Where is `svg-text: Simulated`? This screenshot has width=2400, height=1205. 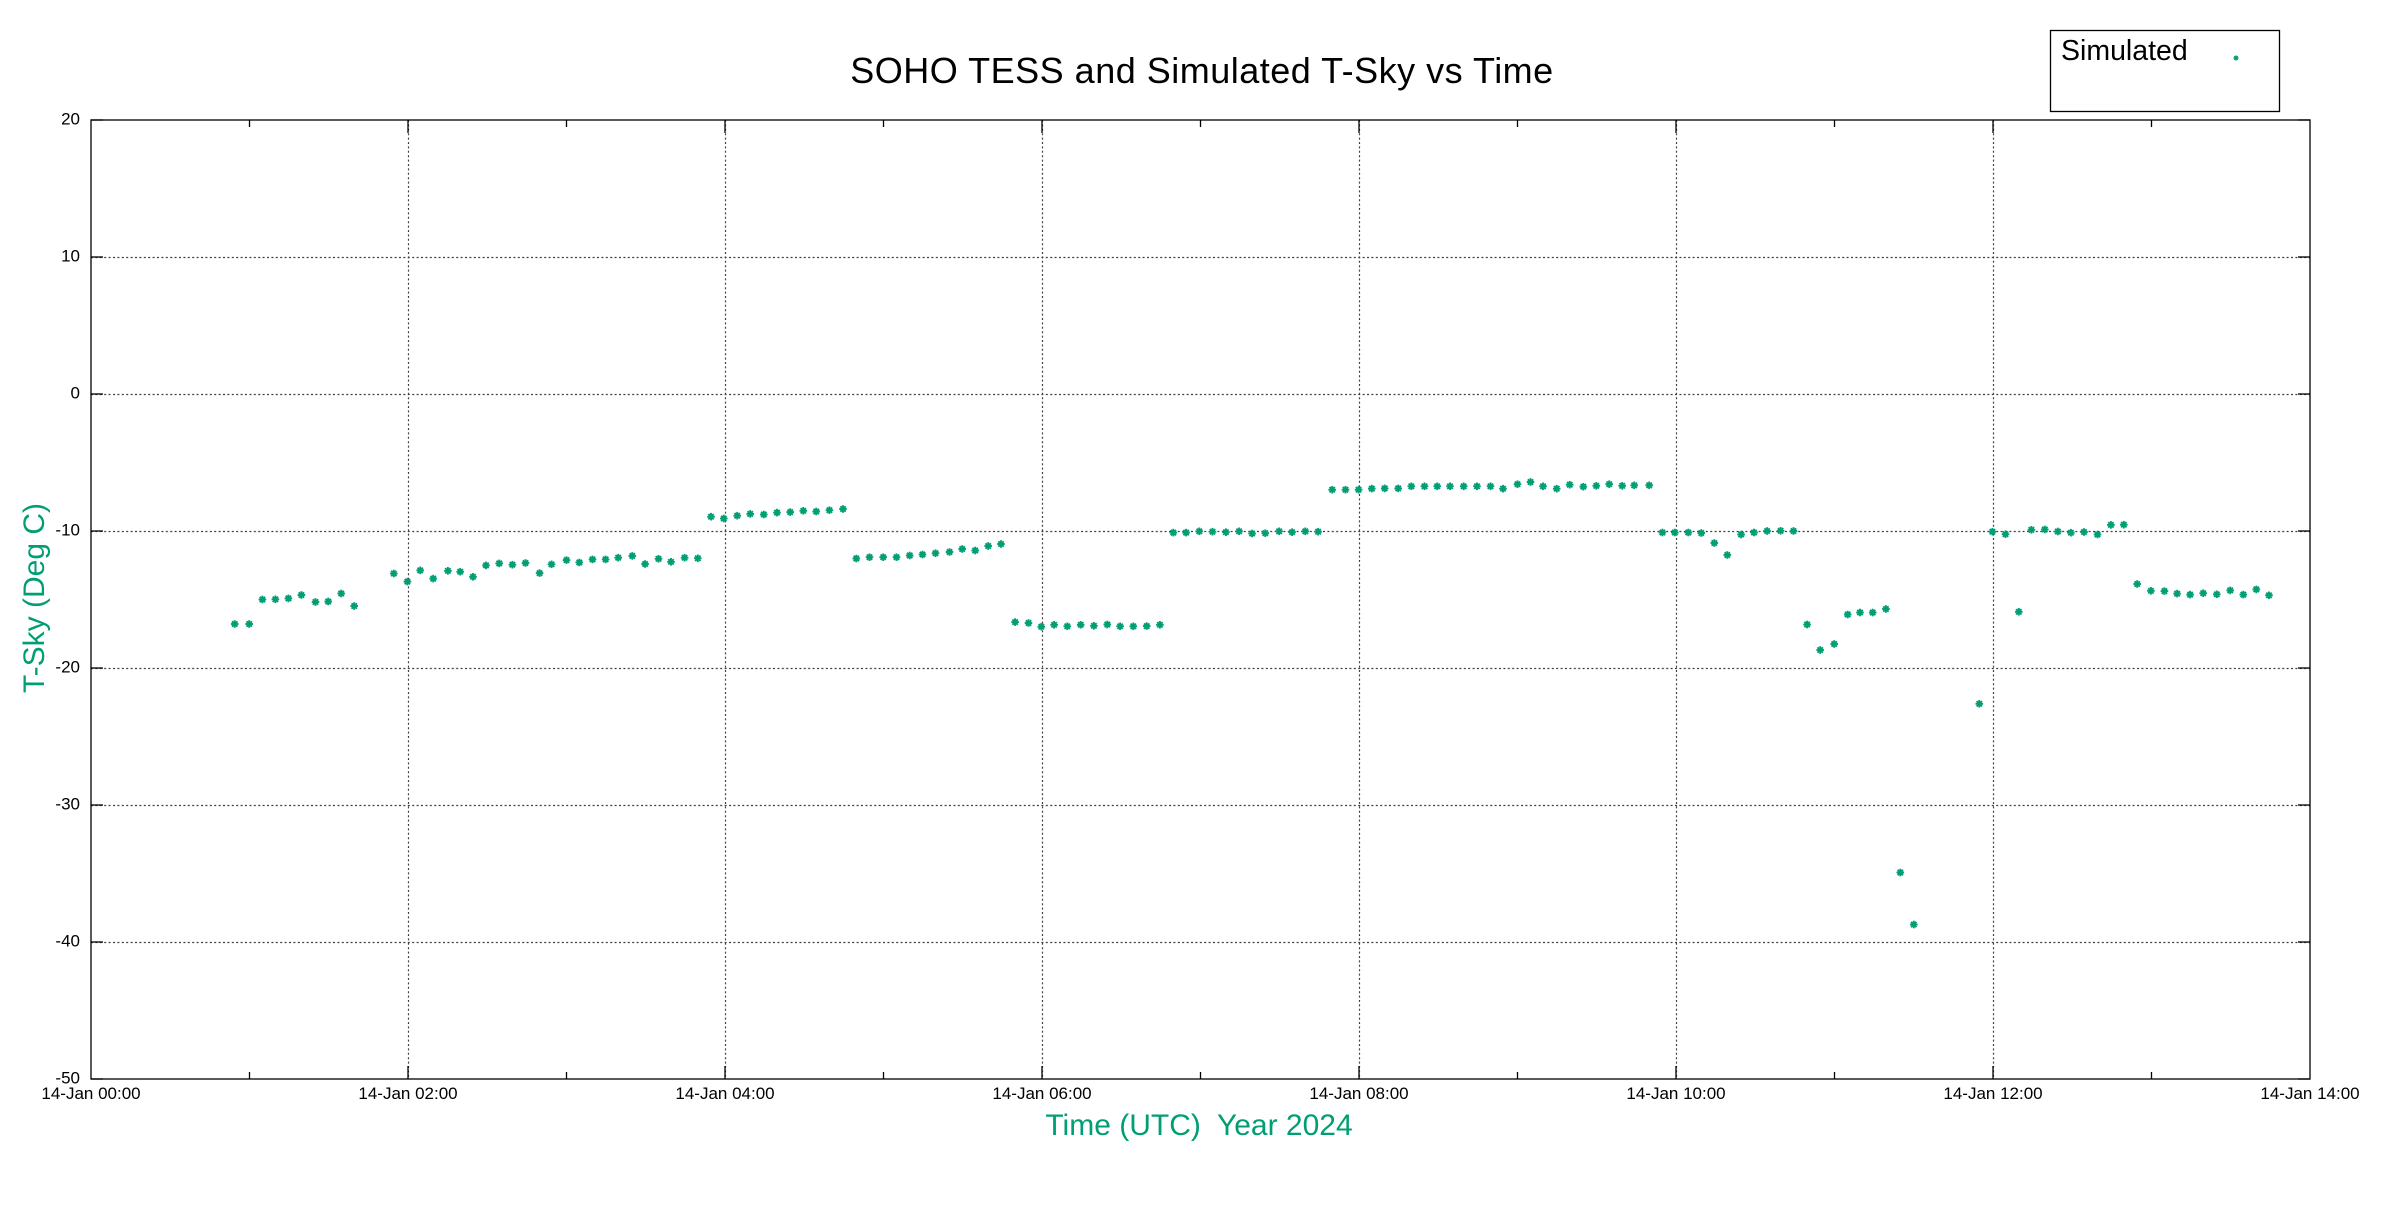
svg-text: Simulated is located at coordinates (2124, 51).